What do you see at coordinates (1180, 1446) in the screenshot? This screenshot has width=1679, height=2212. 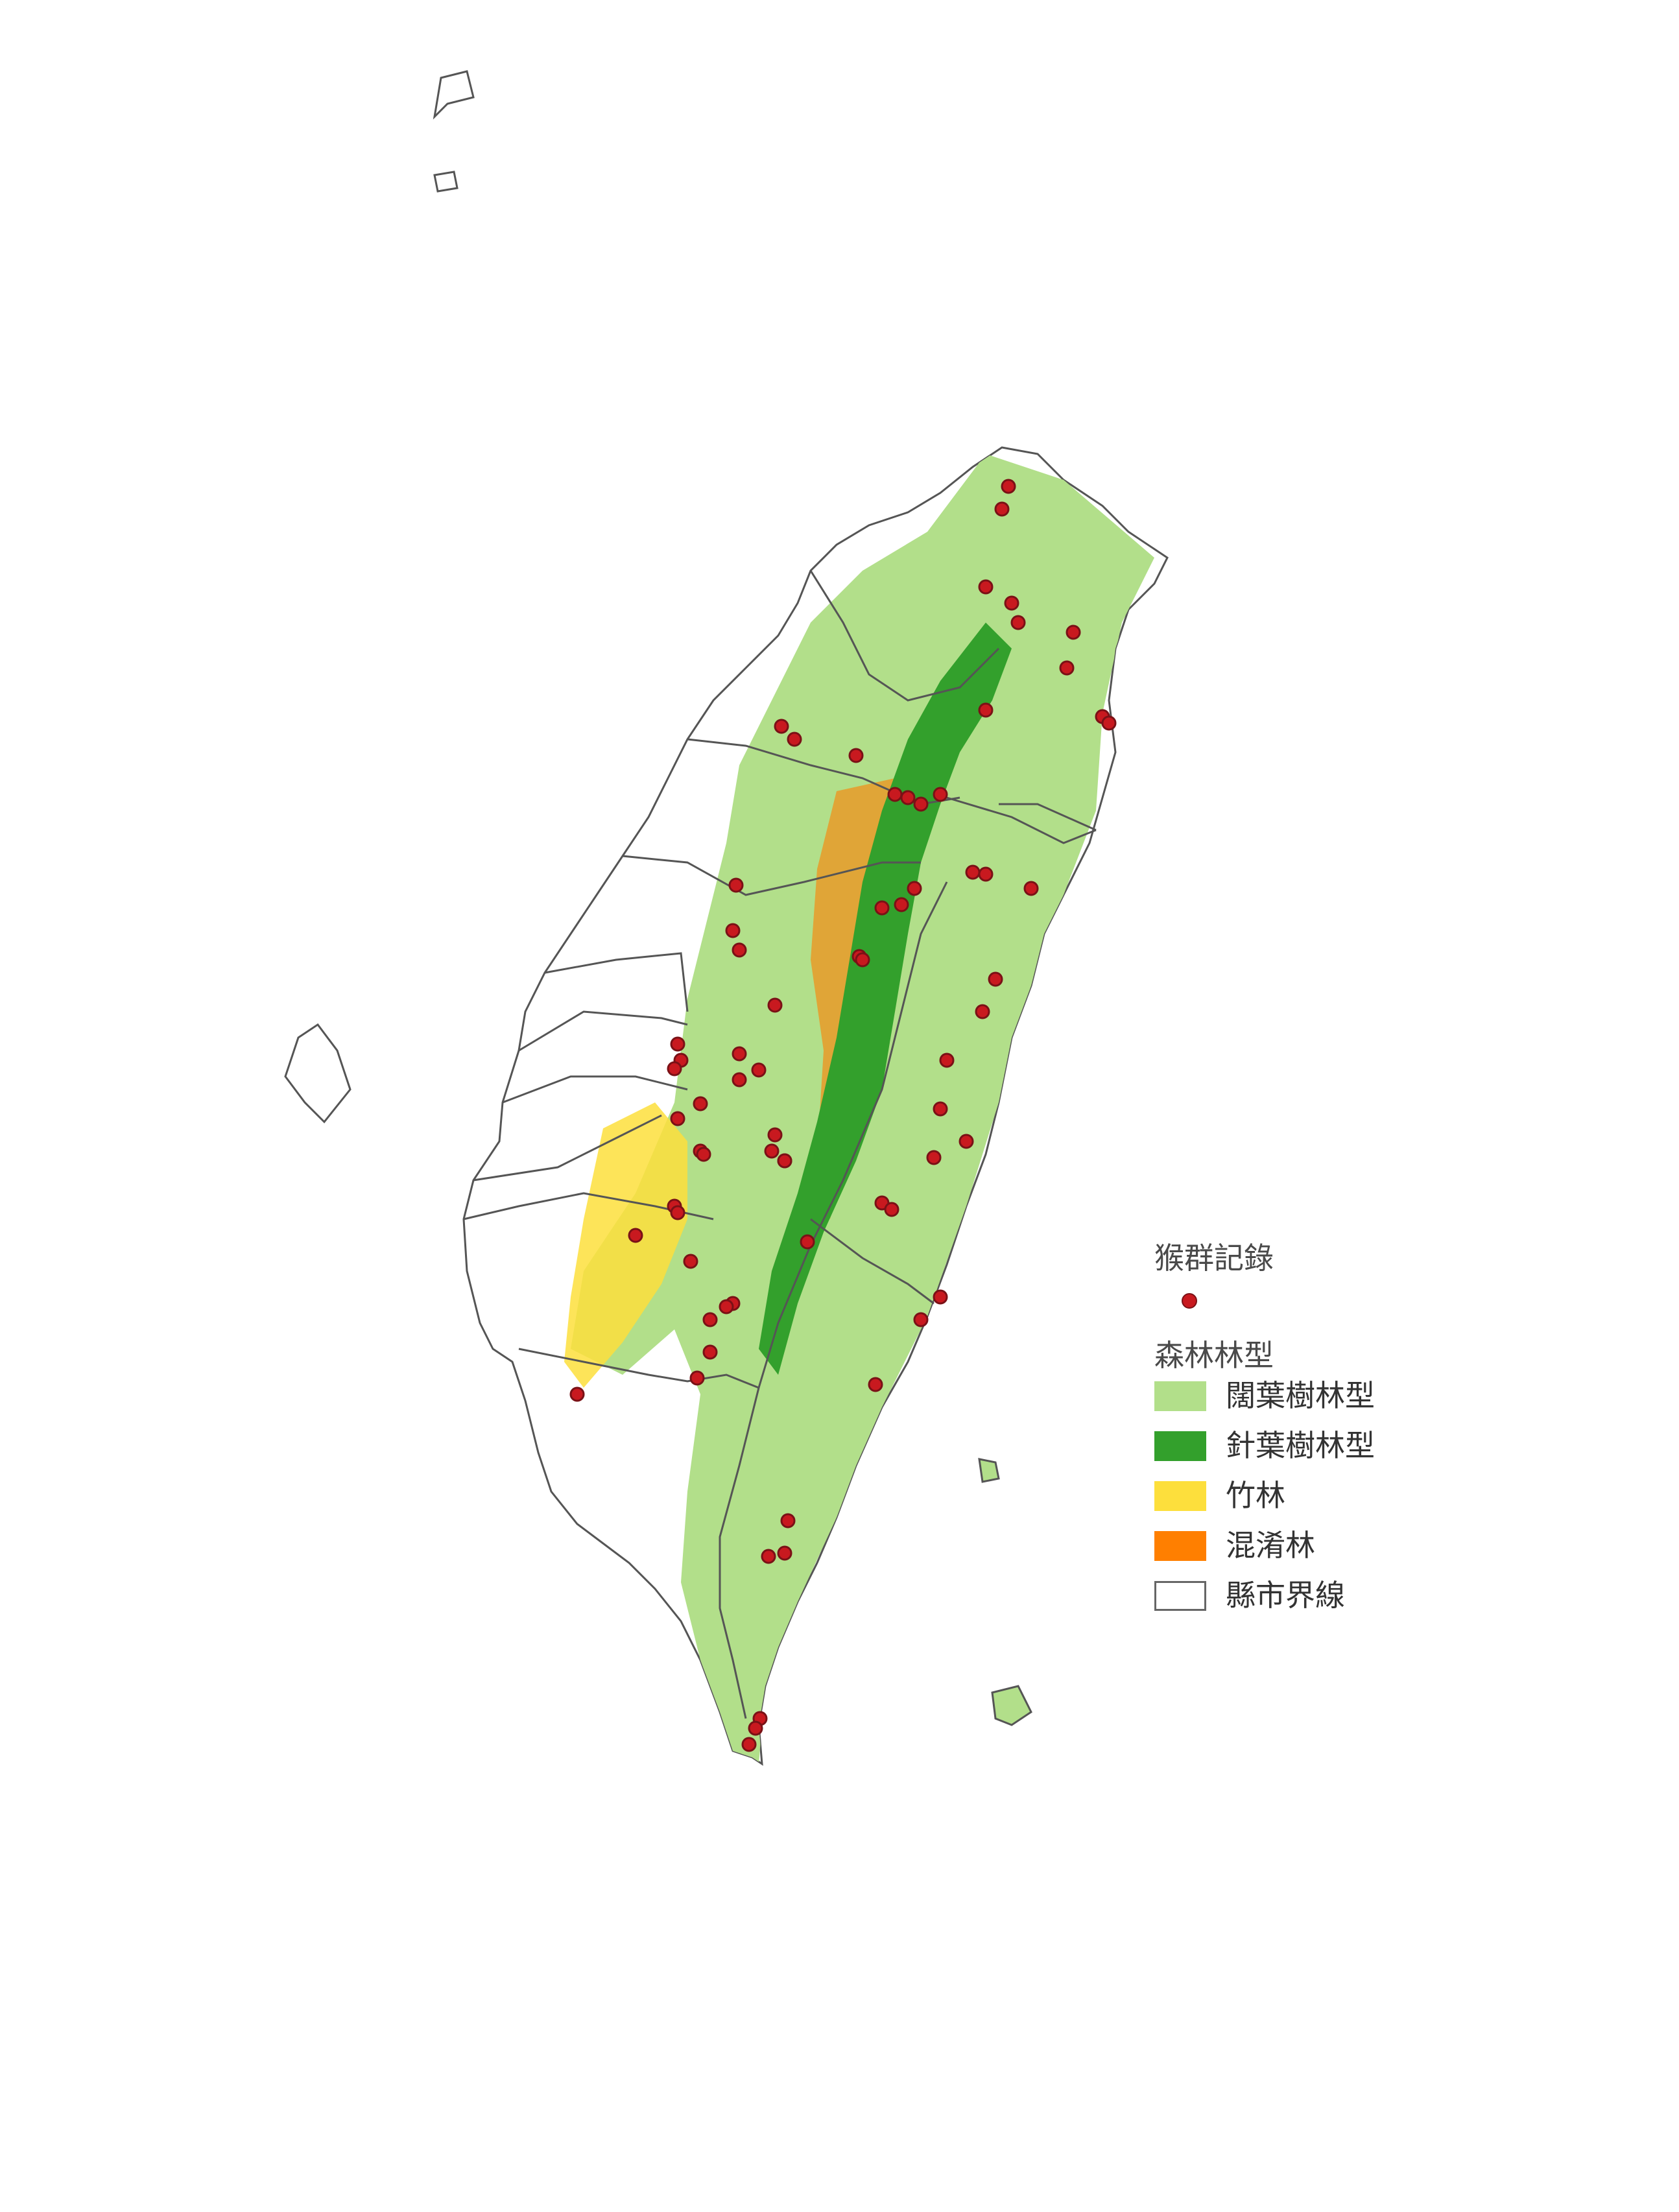 I see `conifer-swatch` at bounding box center [1180, 1446].